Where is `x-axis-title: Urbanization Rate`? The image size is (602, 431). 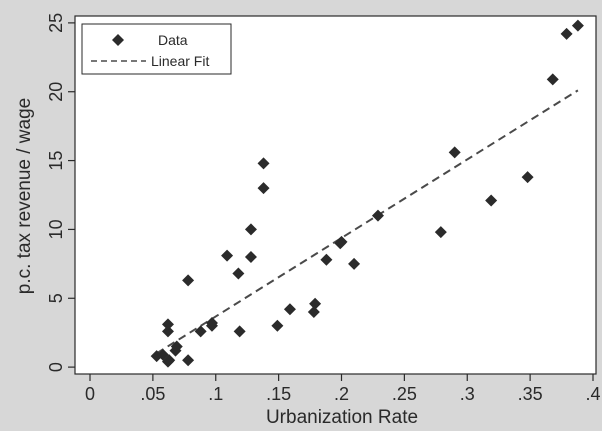
x-axis-title: Urbanization Rate is located at coordinates (342, 417).